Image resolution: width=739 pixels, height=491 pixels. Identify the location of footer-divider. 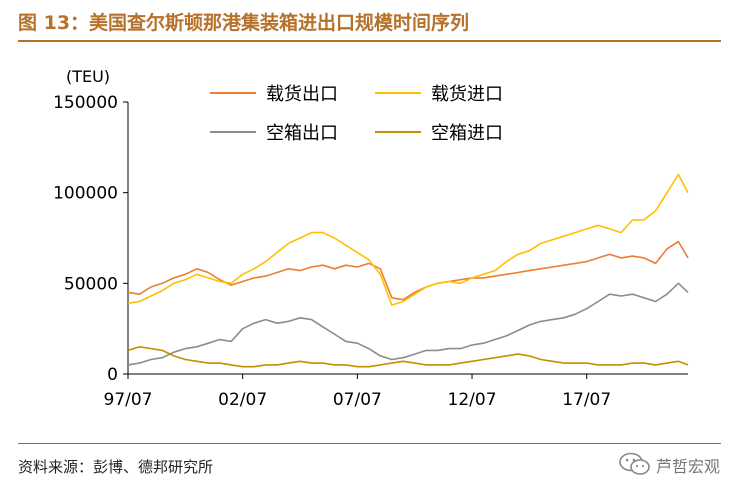
(369, 443).